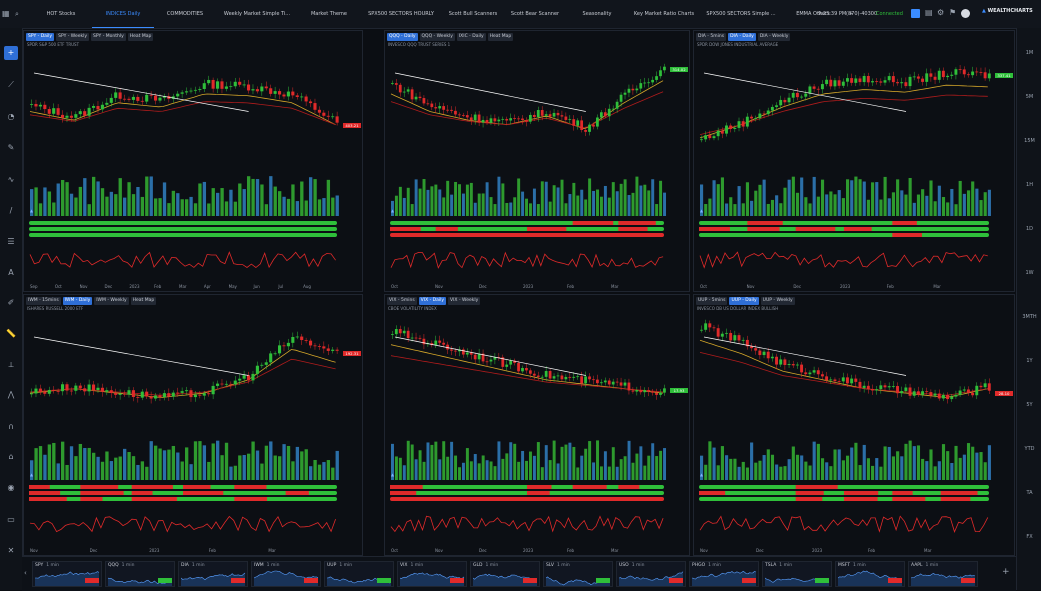 The height and width of the screenshot is (591, 1041). Describe the element at coordinates (11, 487) in the screenshot. I see `eye-icon: ◉` at that location.